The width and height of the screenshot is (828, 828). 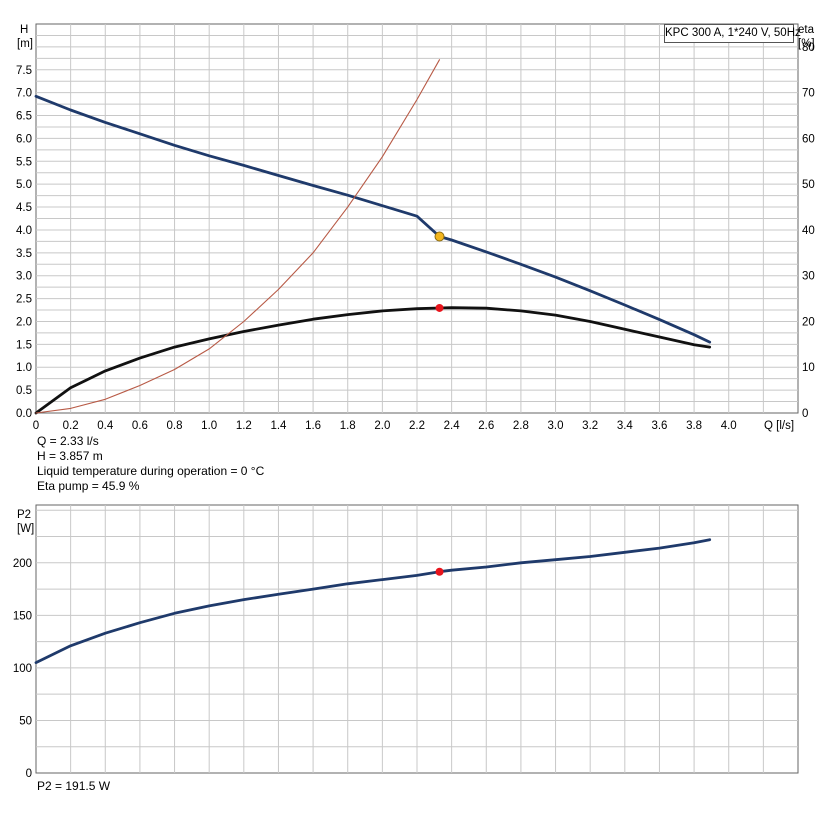 I want to click on top-x-tick-label: 1.6, so click(x=313, y=426).